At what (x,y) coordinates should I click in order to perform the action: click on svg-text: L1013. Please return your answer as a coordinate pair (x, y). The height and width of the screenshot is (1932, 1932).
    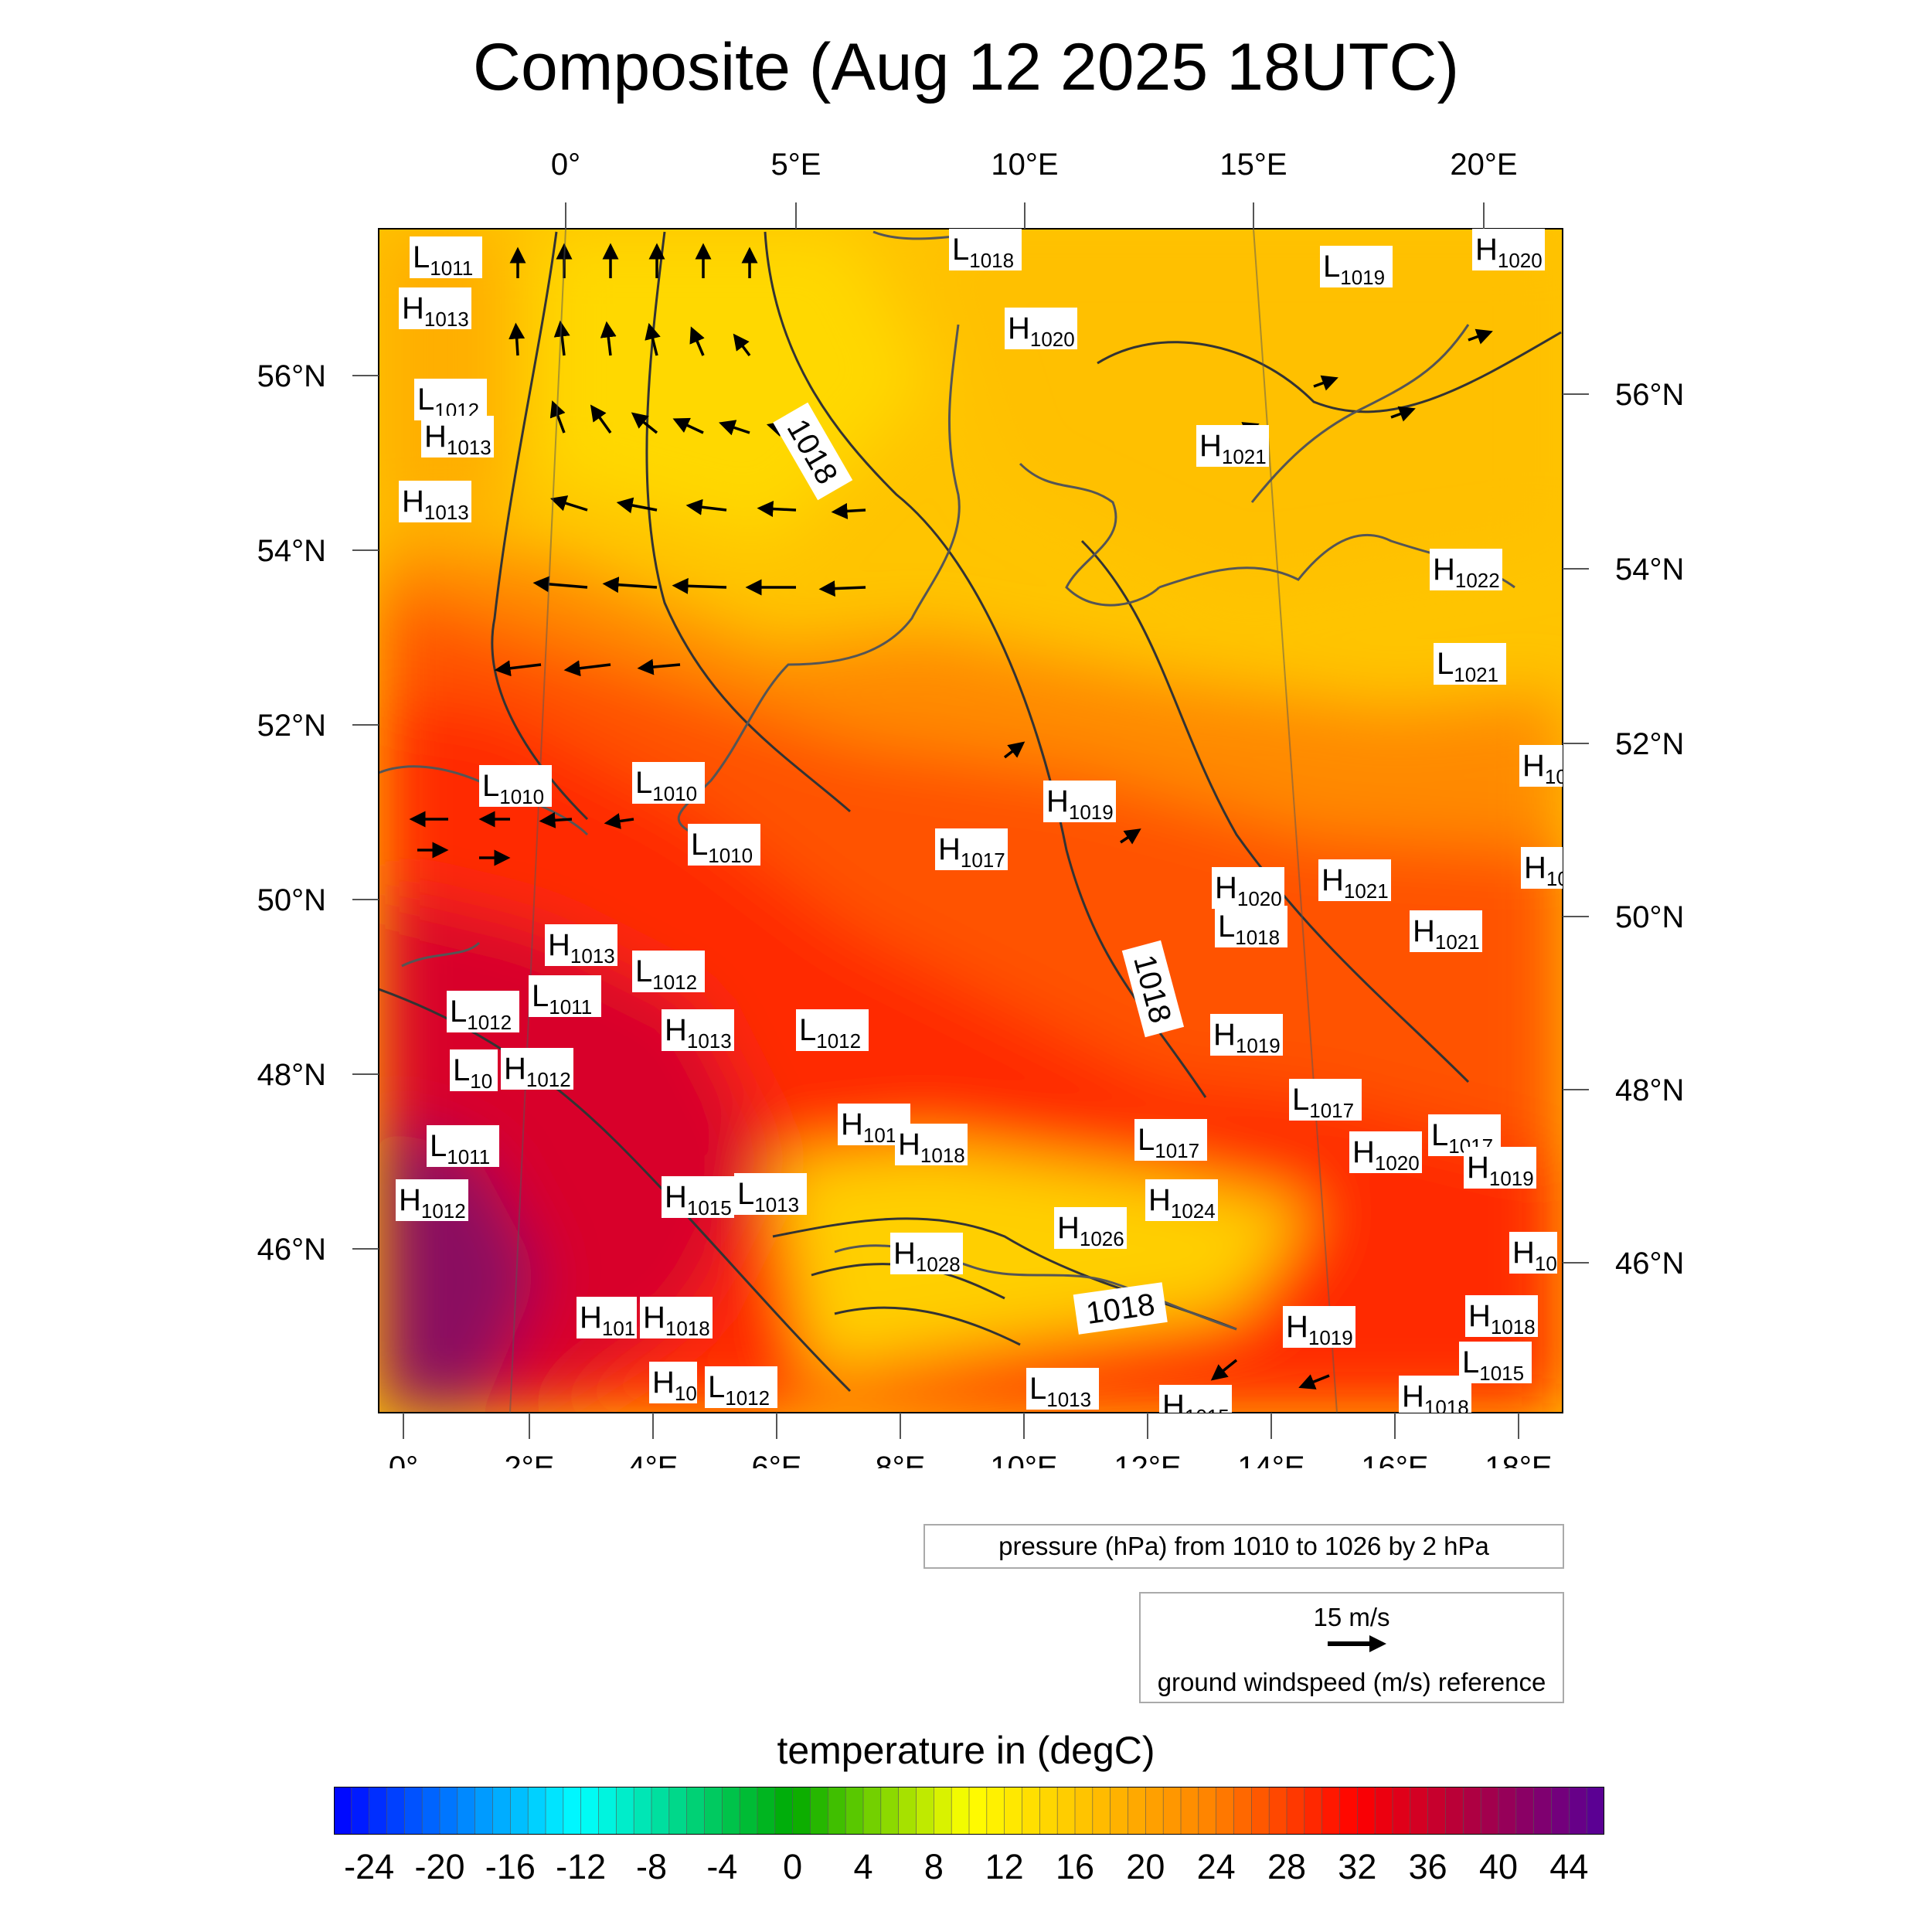
    Looking at the image, I should click on (768, 1197).